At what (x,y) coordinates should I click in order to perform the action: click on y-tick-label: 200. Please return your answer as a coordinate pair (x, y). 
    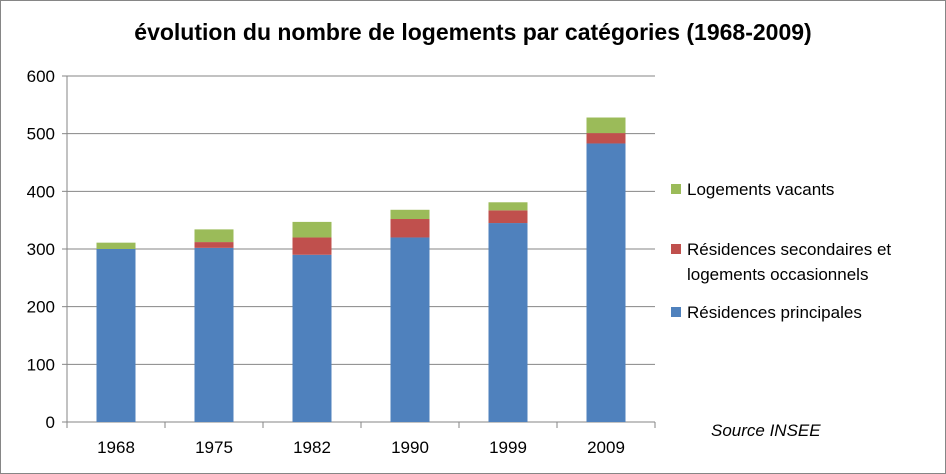
    Looking at the image, I should click on (41, 307).